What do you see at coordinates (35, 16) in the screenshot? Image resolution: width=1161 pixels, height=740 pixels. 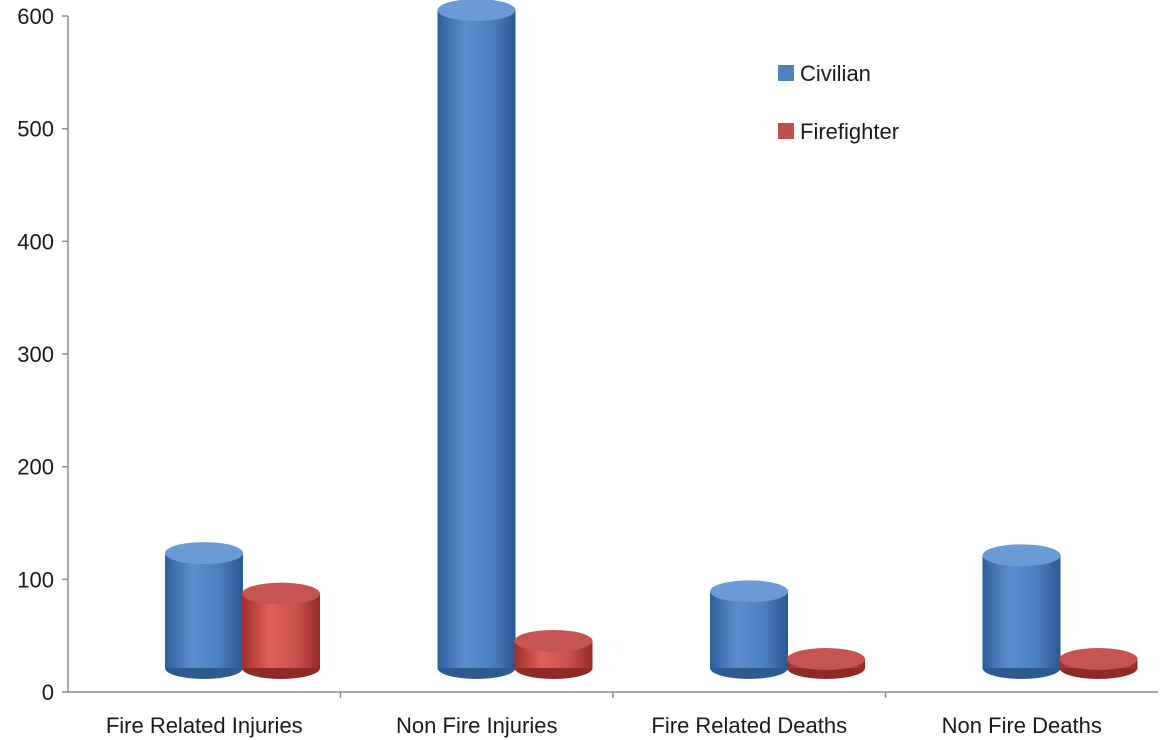 I see `y-tick-label: 600` at bounding box center [35, 16].